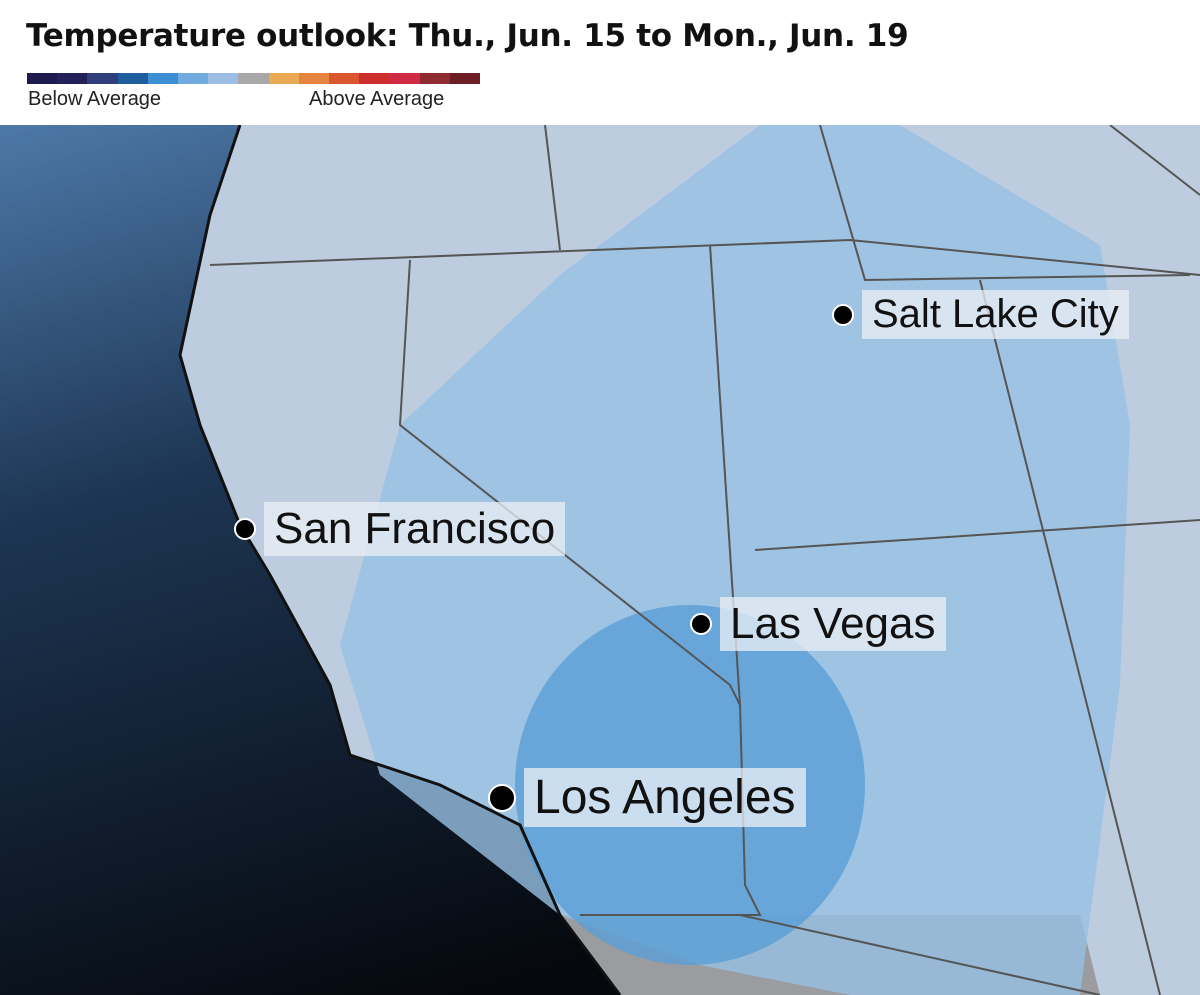 The width and height of the screenshot is (1200, 995). Describe the element at coordinates (415, 529) in the screenshot. I see `city-label: San Francisco` at that location.